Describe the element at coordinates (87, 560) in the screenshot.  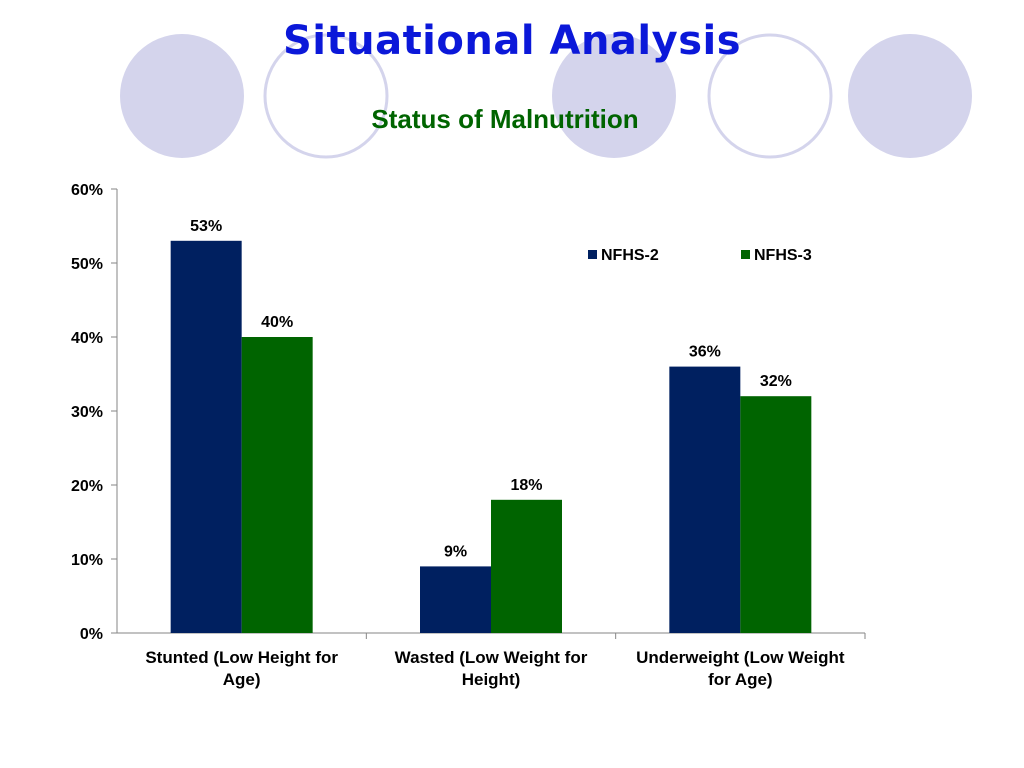
I see `y-tick-label: 10%` at that location.